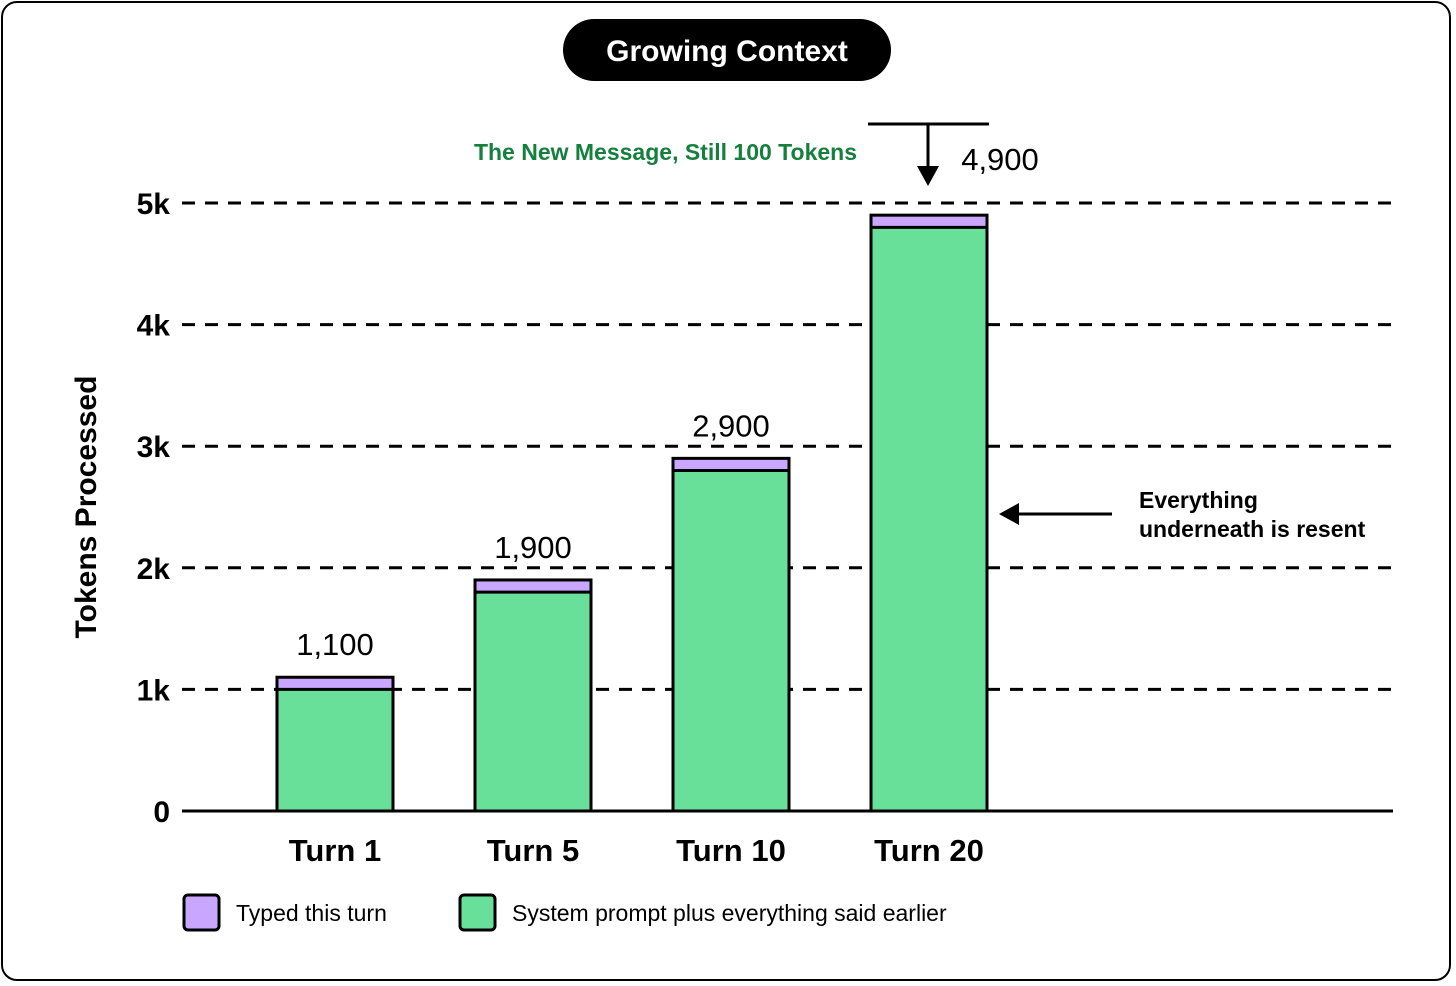 This screenshot has height=986, width=1456. I want to click on legend-label-typed: Typed this turn, so click(311, 913).